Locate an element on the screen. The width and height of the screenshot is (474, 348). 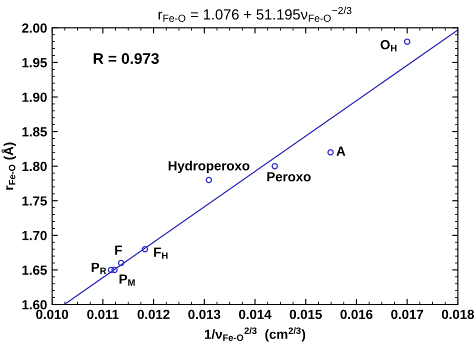
y-tick-label: 1.70 is located at coordinates (34, 235).